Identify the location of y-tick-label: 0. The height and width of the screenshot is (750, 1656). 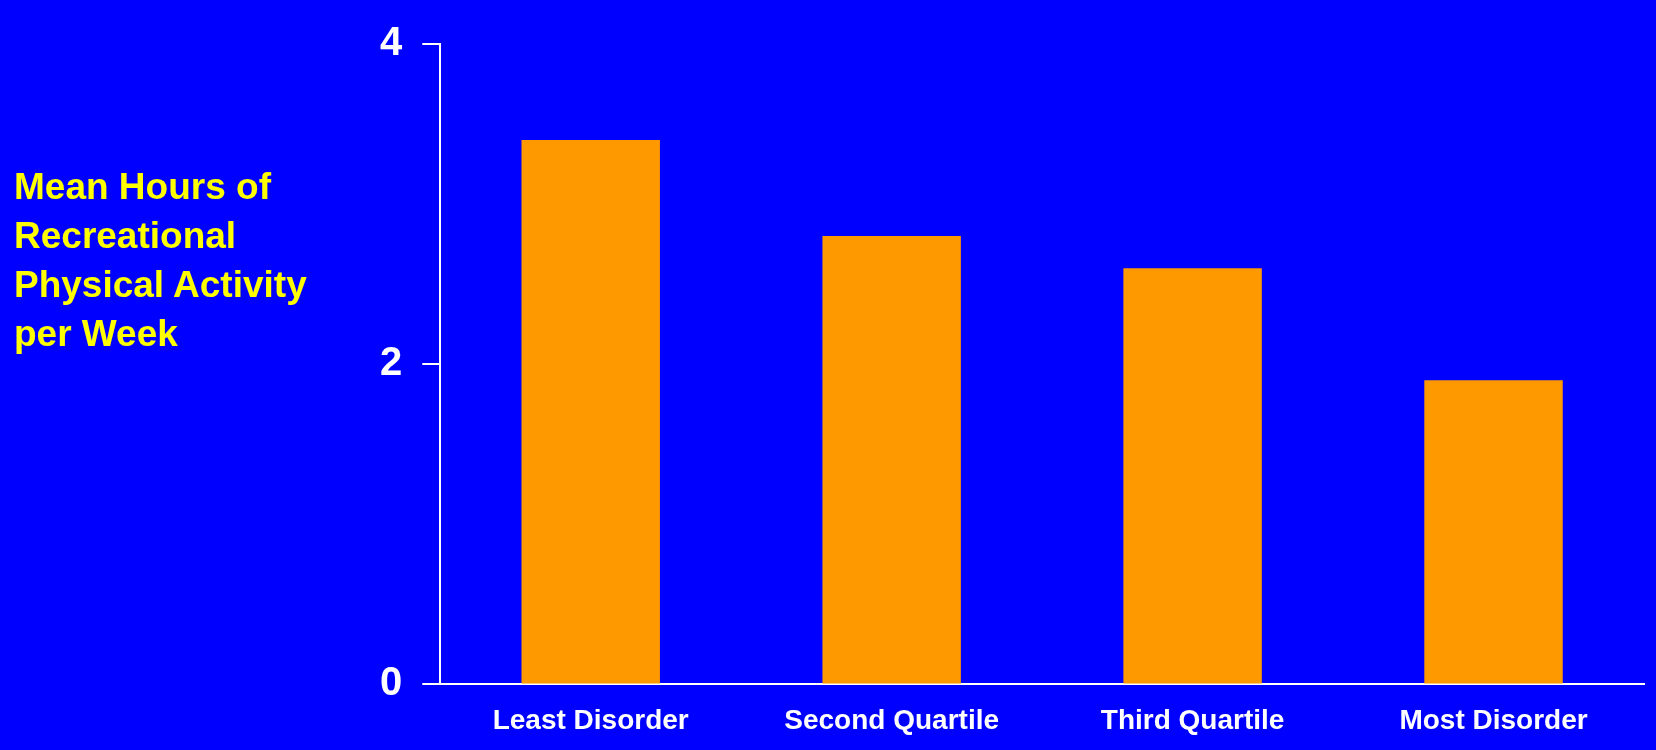
(391, 681).